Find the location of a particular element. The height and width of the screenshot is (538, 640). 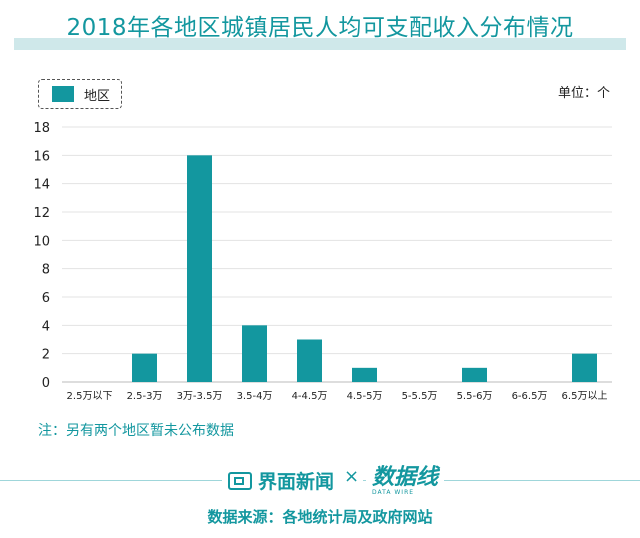

x-tick-label: 6.5万以上 is located at coordinates (585, 396).